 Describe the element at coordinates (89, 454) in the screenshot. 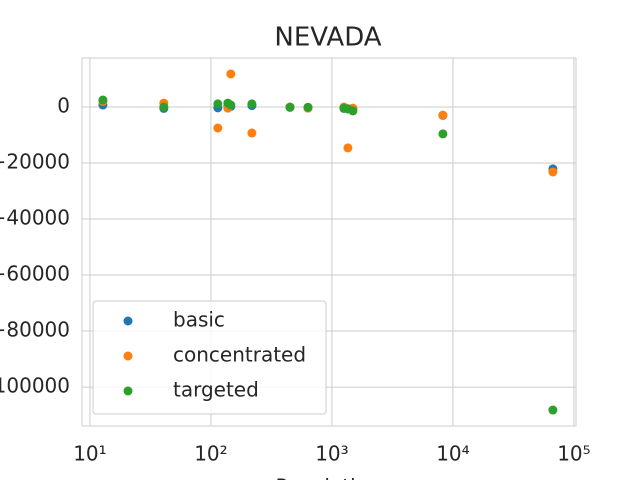

I see `x-tick-label: 10¹` at that location.